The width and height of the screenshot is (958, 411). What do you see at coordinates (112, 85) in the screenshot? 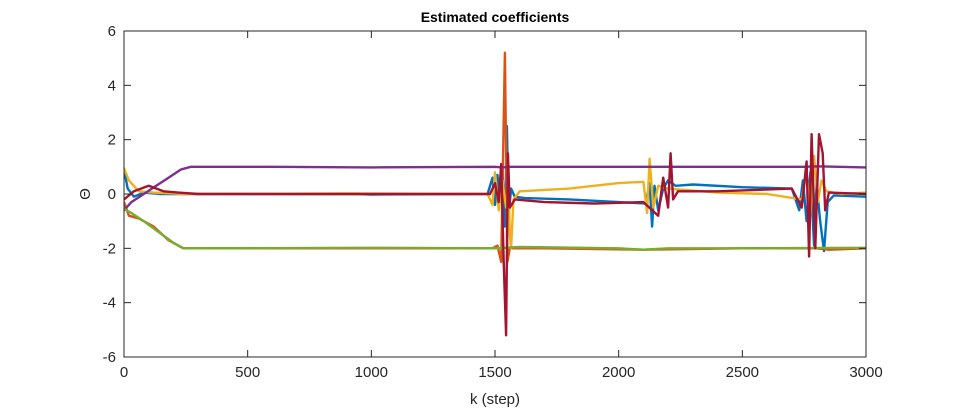
I see `y-tick-label: 4` at bounding box center [112, 85].